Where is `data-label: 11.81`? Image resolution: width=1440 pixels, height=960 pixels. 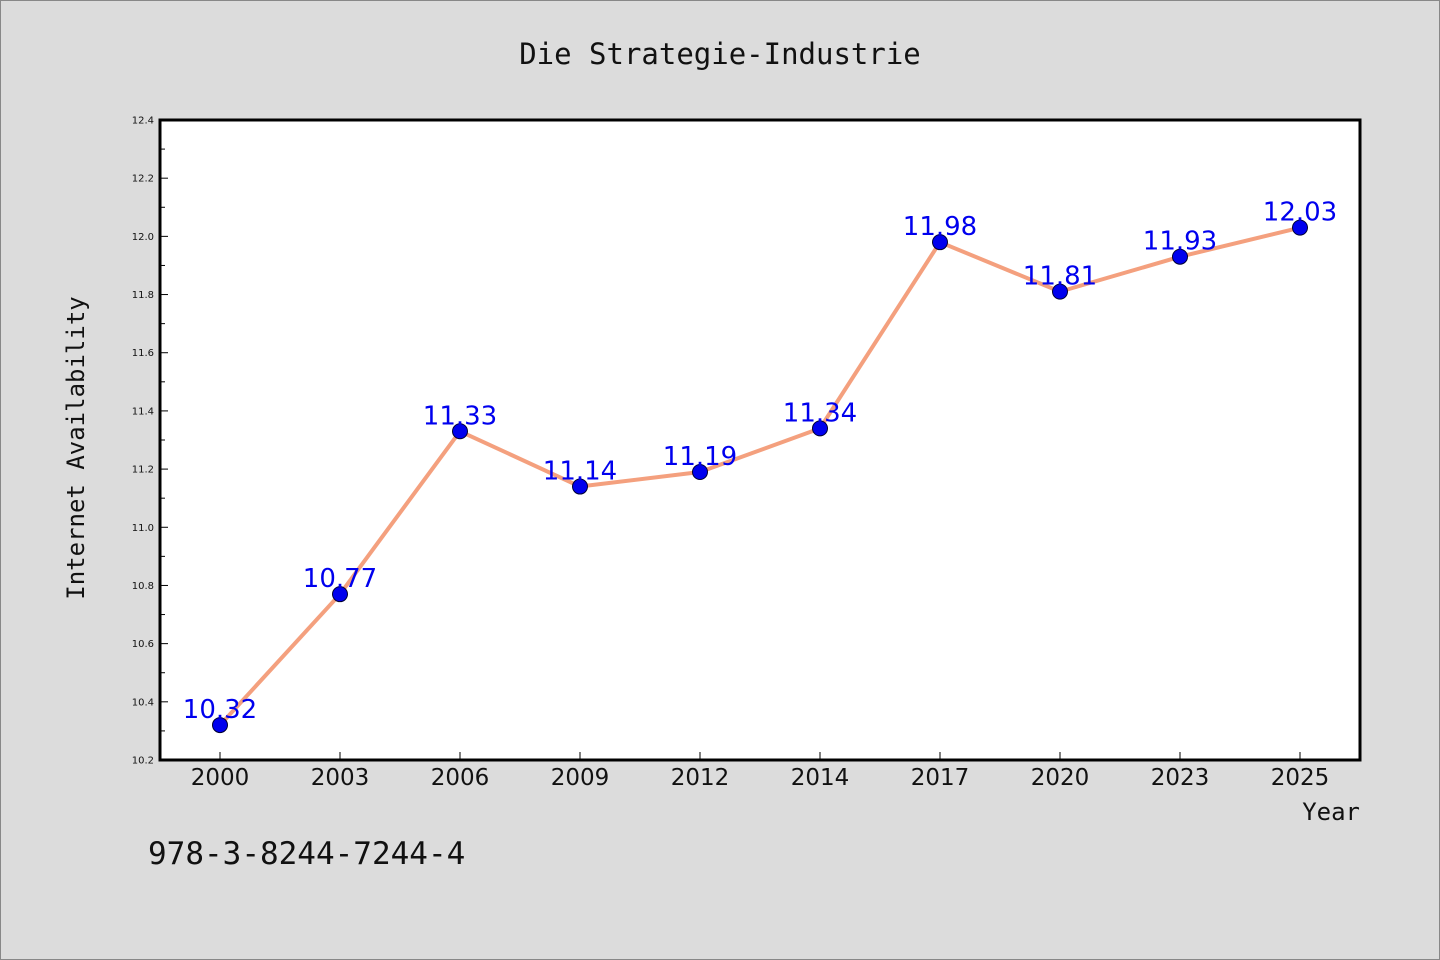
data-label: 11.81 is located at coordinates (1060, 277).